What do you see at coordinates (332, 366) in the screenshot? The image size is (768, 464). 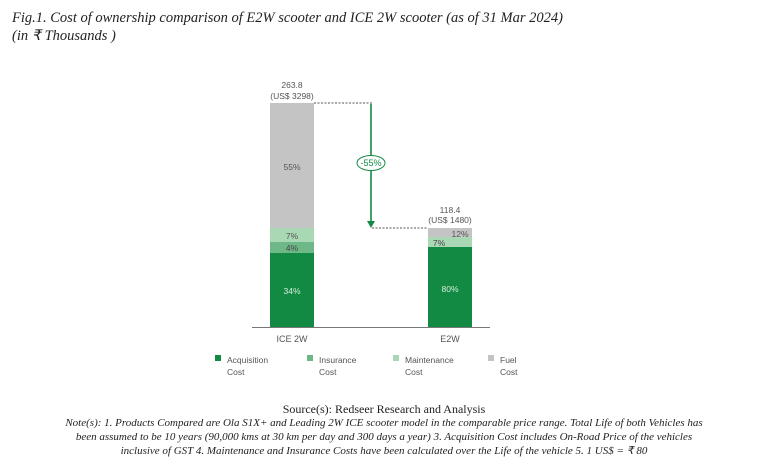 I see `legend-item-insurance: Insurance Cost` at bounding box center [332, 366].